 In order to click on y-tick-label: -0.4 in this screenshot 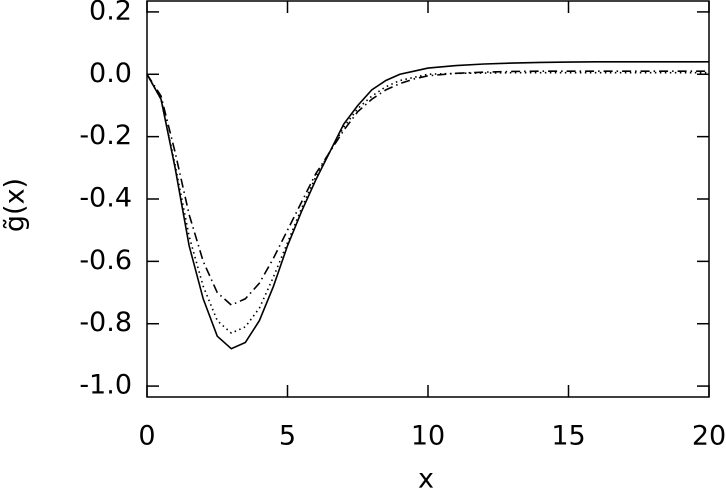, I will do `click(105, 198)`.